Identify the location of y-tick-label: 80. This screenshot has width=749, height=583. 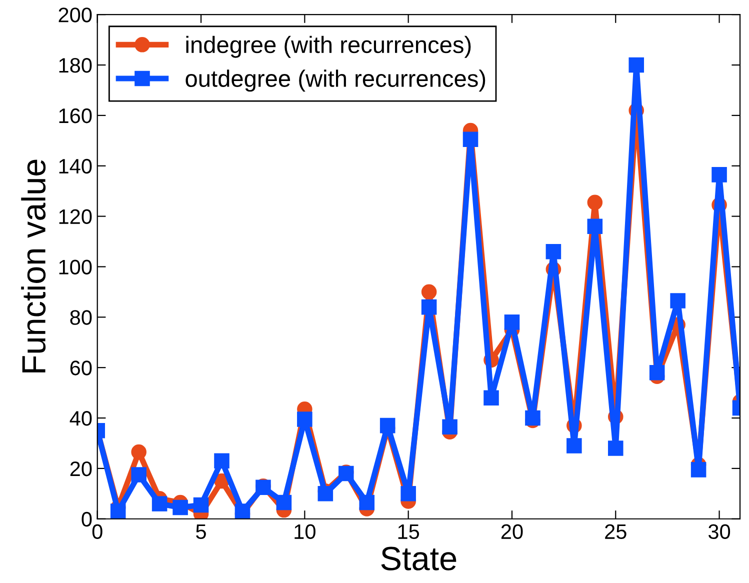
(81, 317).